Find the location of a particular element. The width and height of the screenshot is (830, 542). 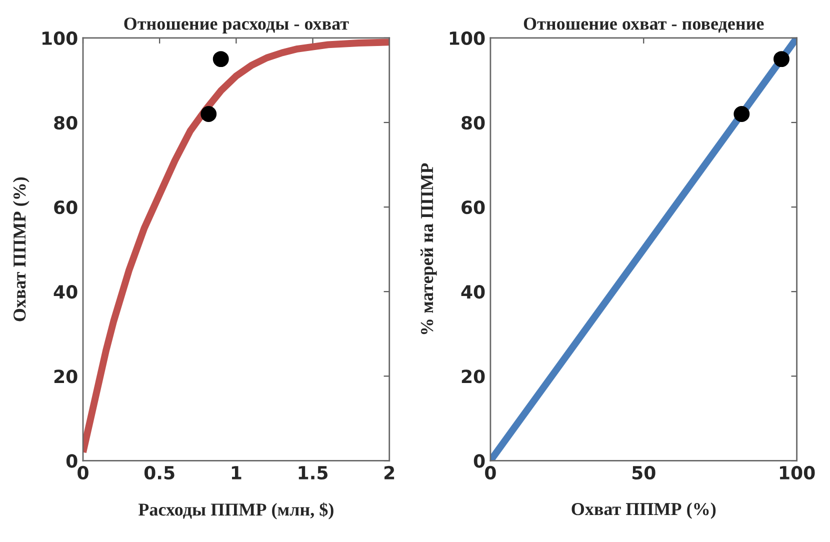

chart-title: Отношение расходы - охват is located at coordinates (236, 26).